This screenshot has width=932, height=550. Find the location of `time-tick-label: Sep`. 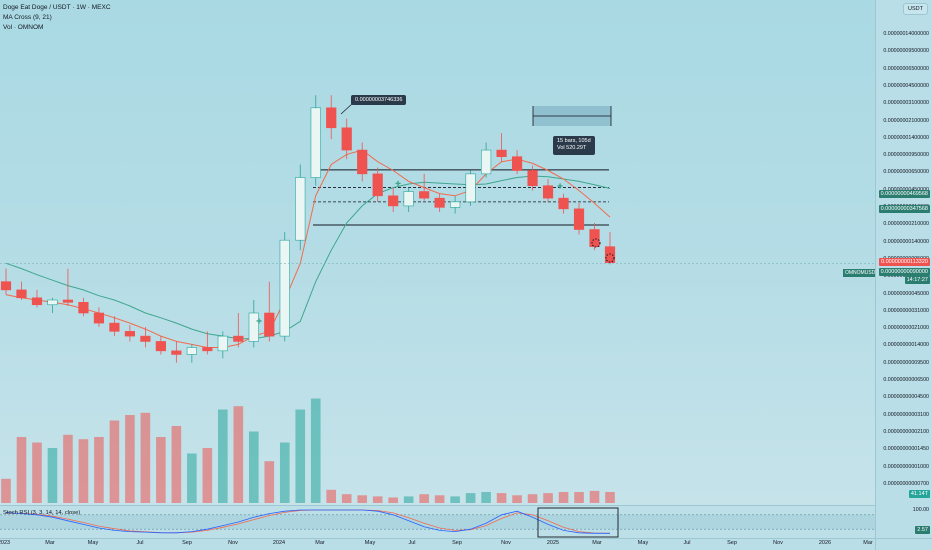

time-tick-label: Sep is located at coordinates (187, 543).